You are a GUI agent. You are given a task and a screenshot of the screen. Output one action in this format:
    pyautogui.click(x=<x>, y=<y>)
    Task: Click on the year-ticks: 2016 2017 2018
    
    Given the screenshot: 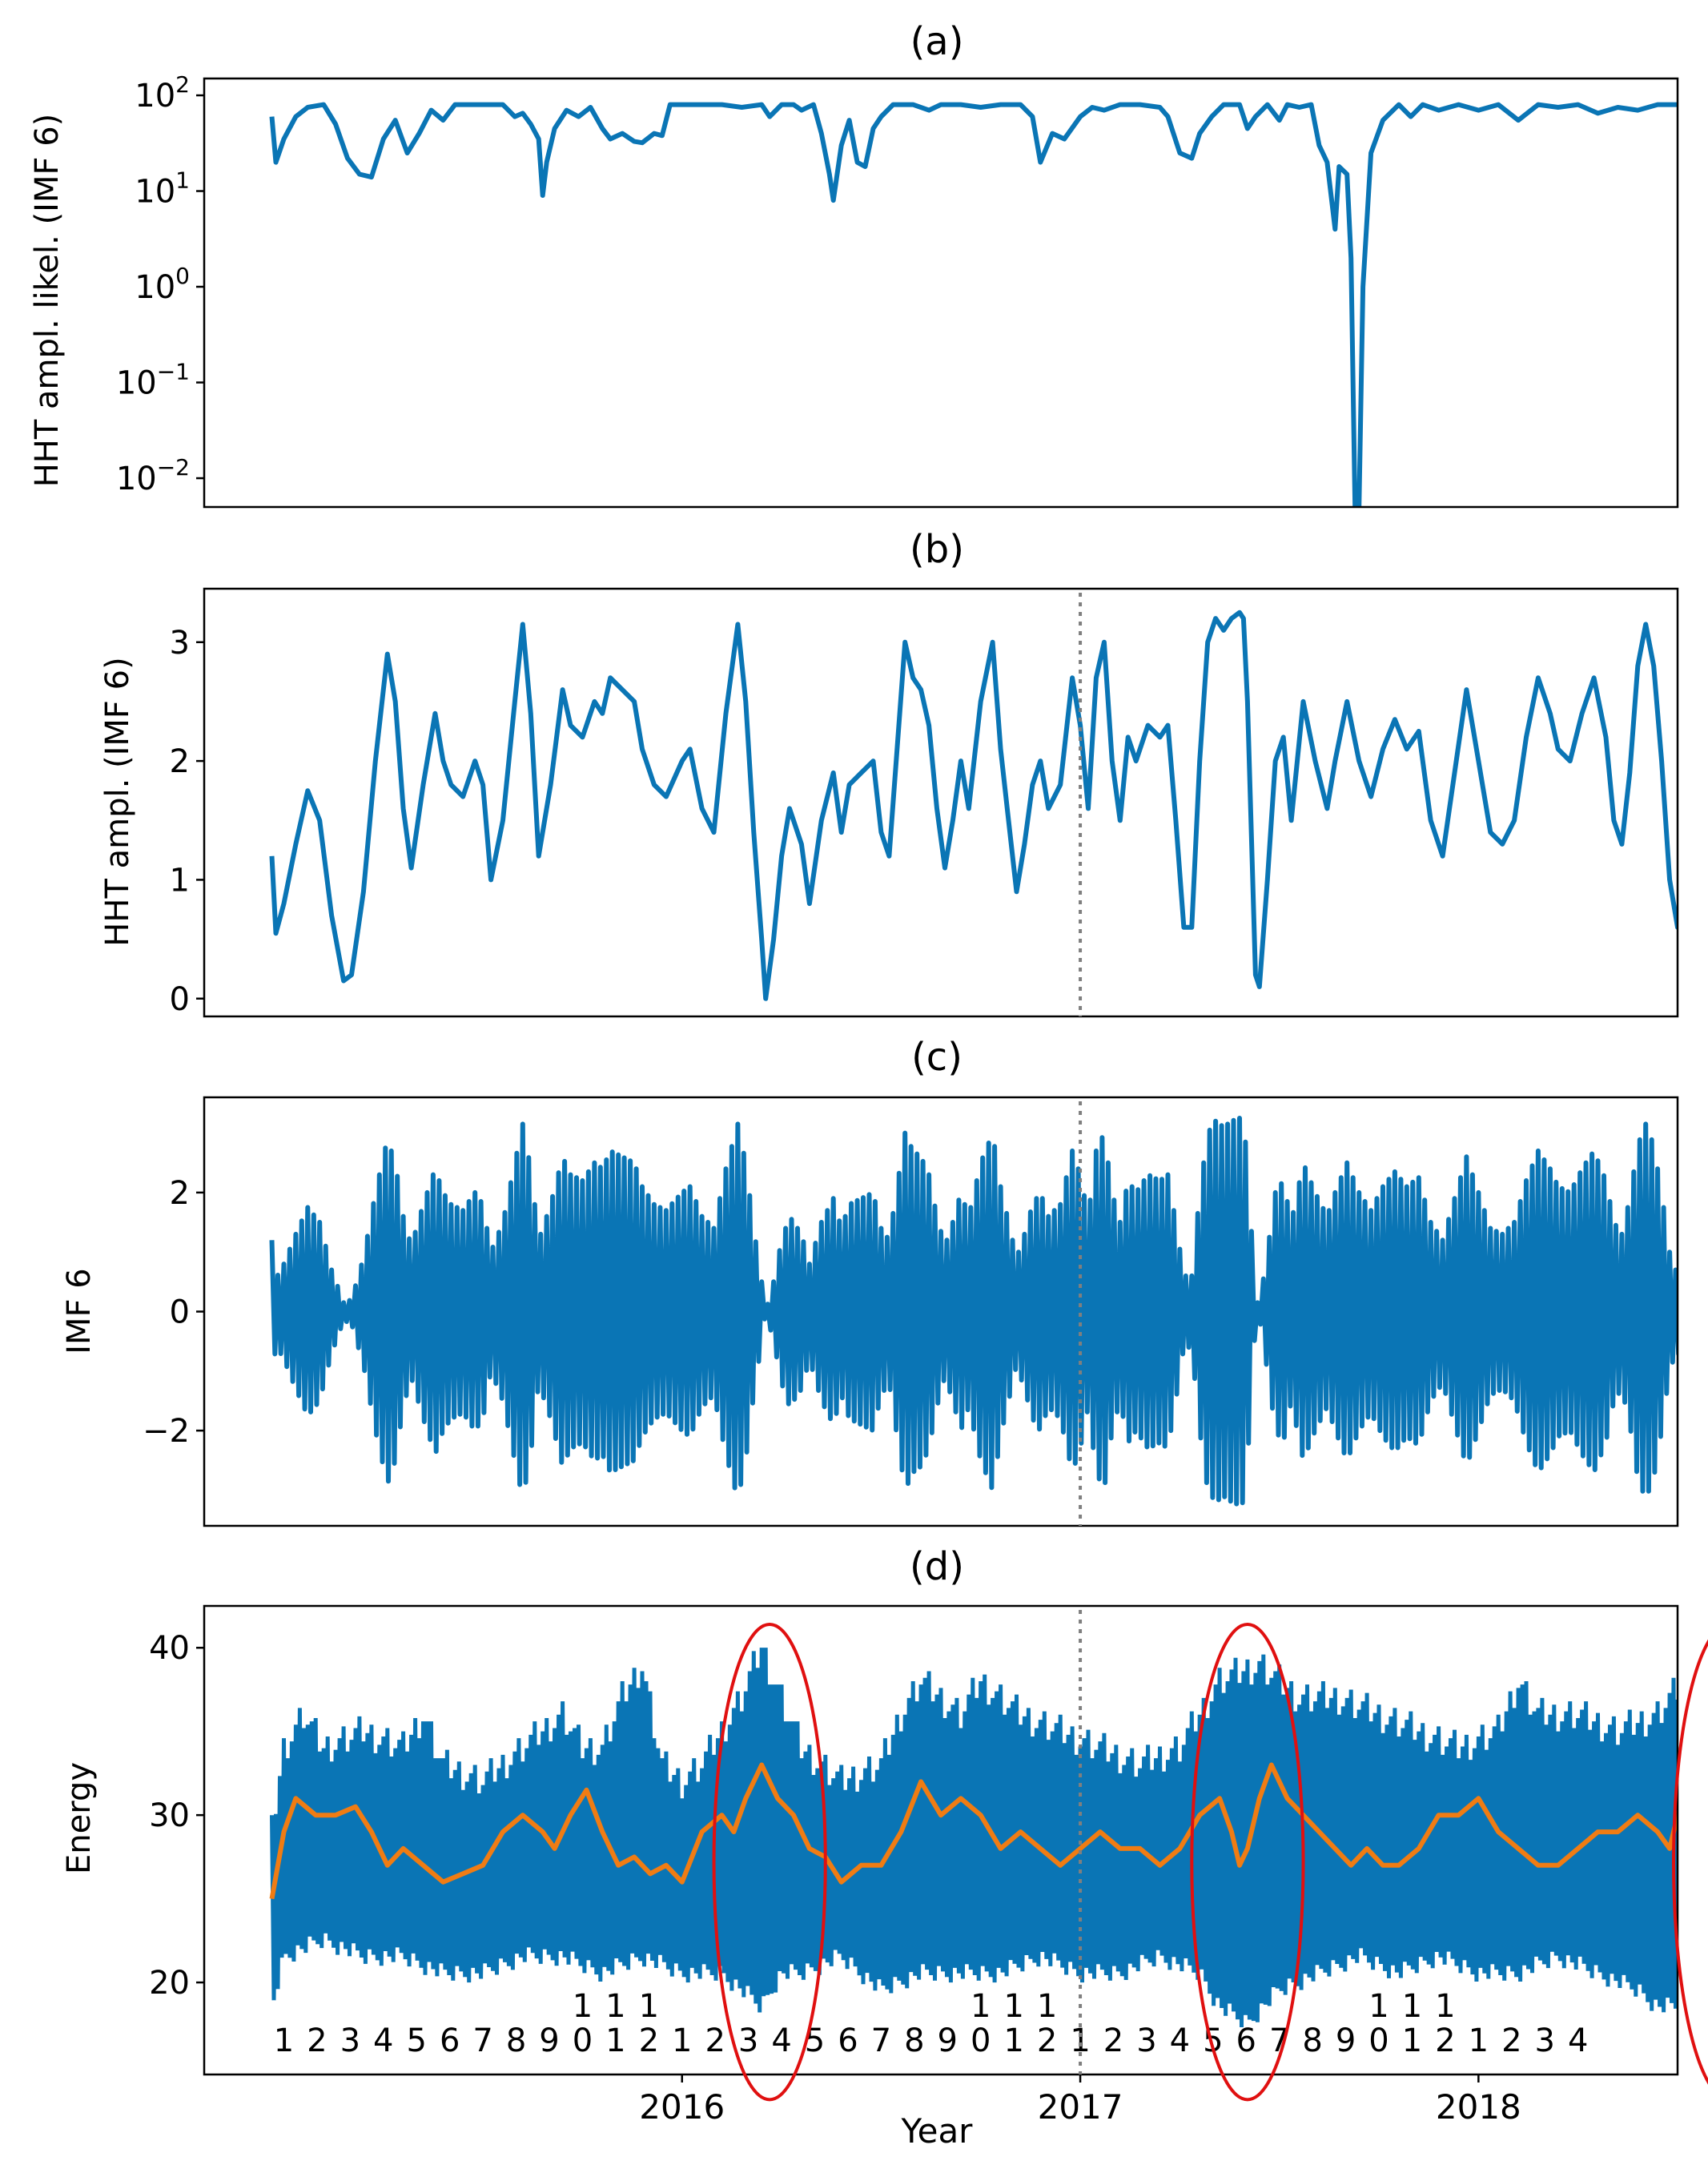 What is the action you would take?
    pyautogui.click(x=1080, y=2100)
    